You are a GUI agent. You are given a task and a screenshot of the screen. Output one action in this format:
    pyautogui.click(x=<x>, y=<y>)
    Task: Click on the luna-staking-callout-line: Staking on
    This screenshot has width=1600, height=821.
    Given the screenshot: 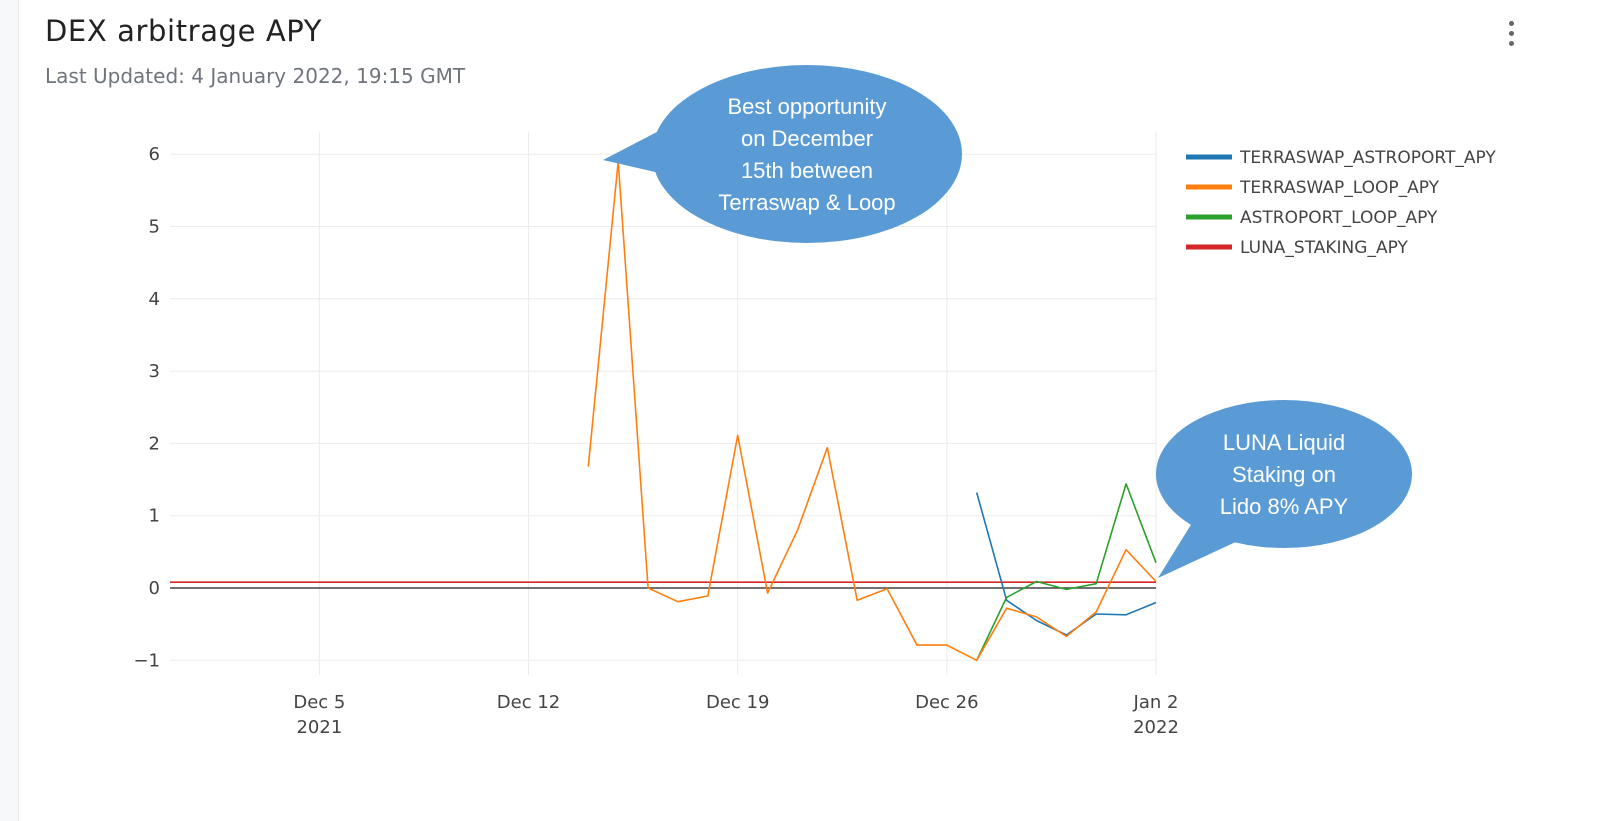 What is the action you would take?
    pyautogui.click(x=1284, y=474)
    